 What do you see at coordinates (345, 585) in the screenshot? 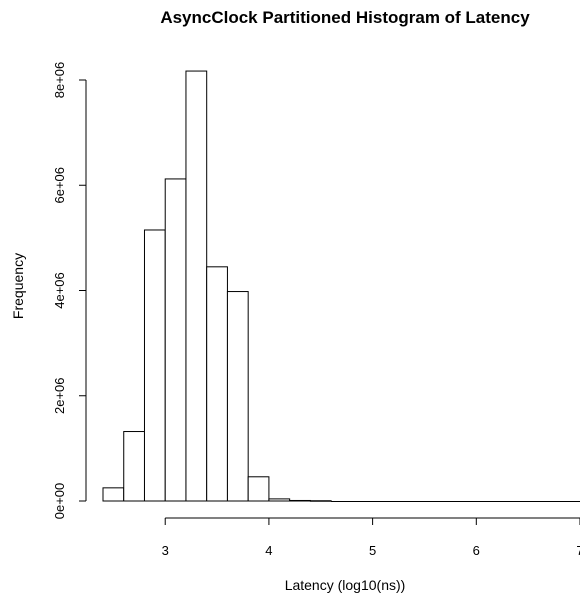
I see `x-axis-label: Latency (log10(ns))` at bounding box center [345, 585].